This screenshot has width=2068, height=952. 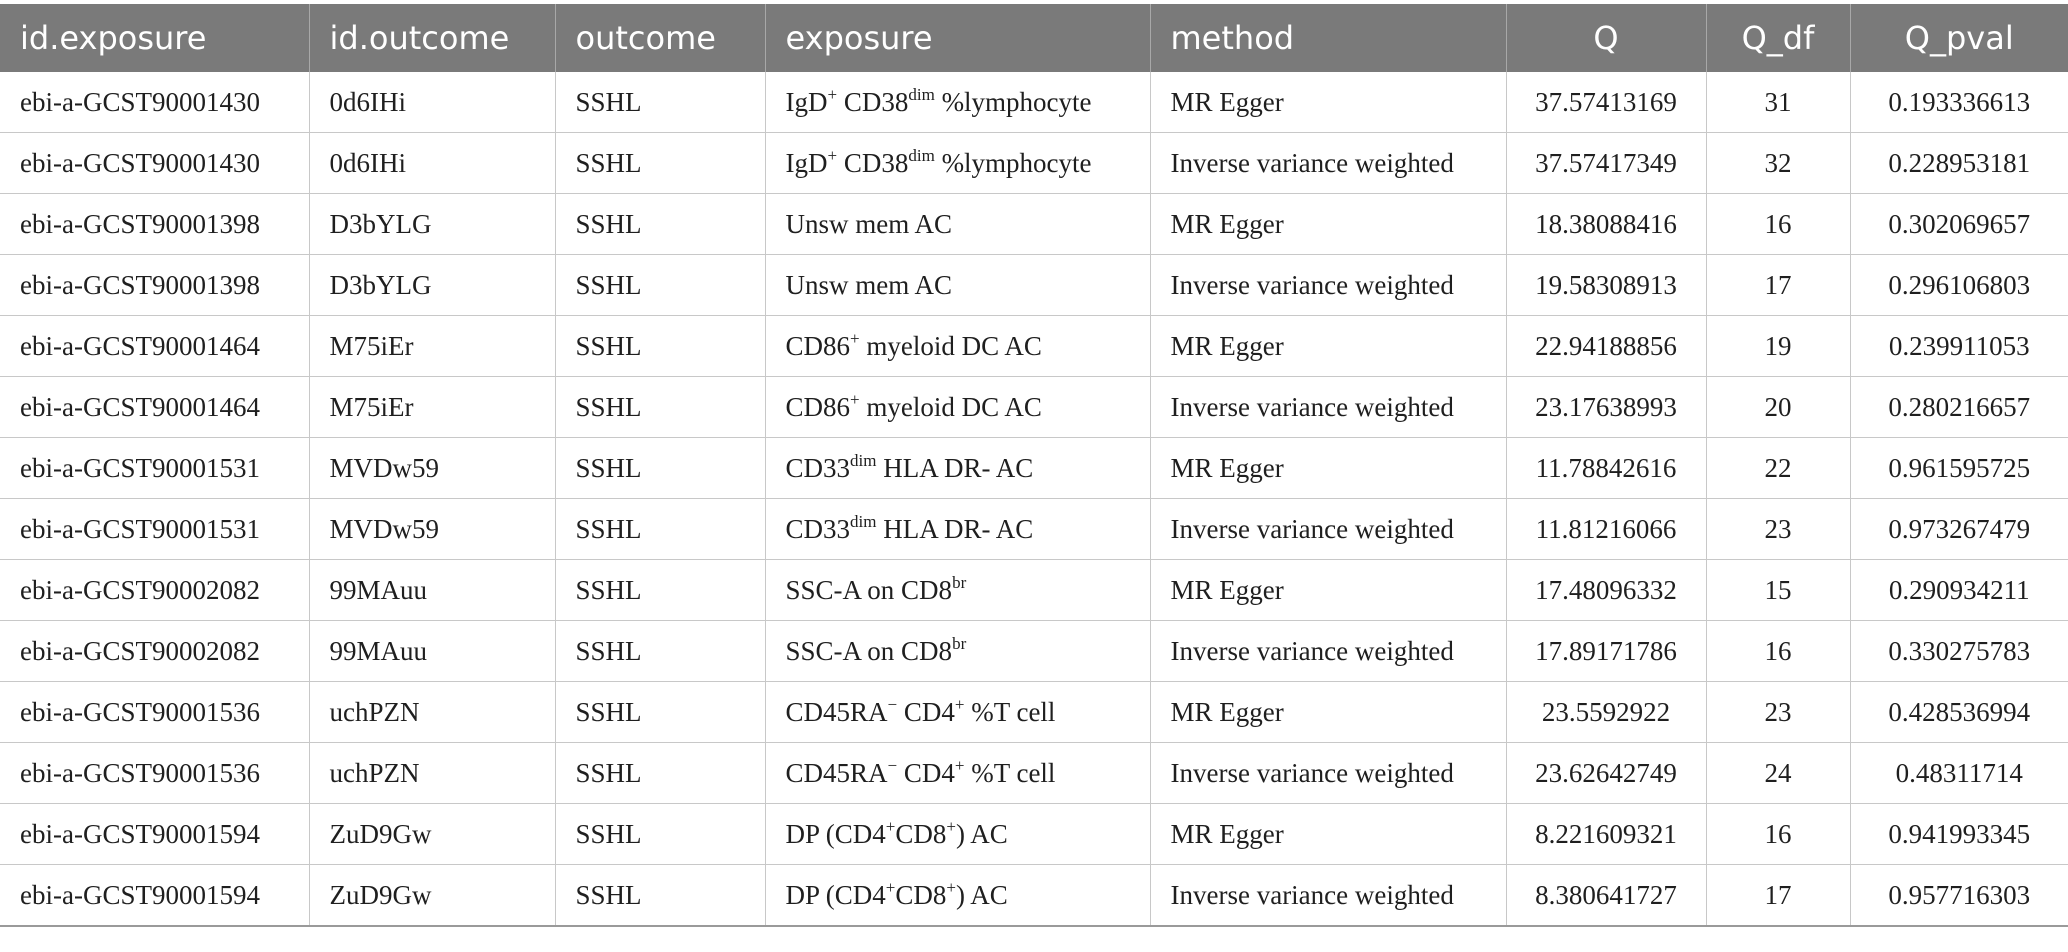 I want to click on exposure-text: %T cell, so click(x=1010, y=772).